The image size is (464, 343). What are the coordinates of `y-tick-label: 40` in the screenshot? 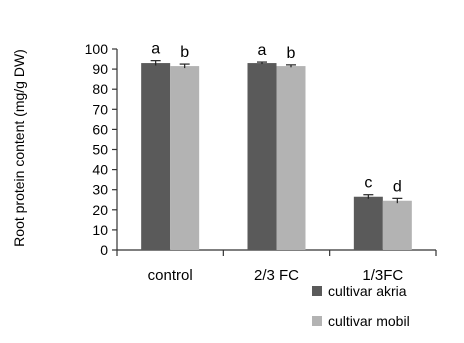 It's located at (100, 170).